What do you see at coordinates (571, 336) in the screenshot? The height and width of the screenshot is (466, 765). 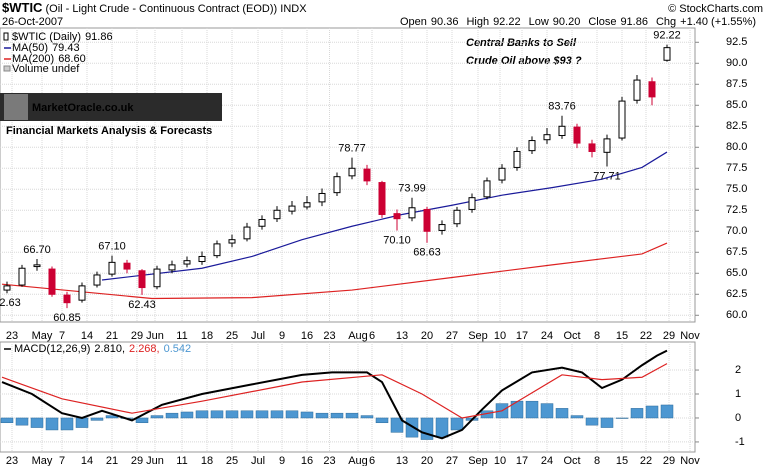 I see `x-tick-label: Oct` at bounding box center [571, 336].